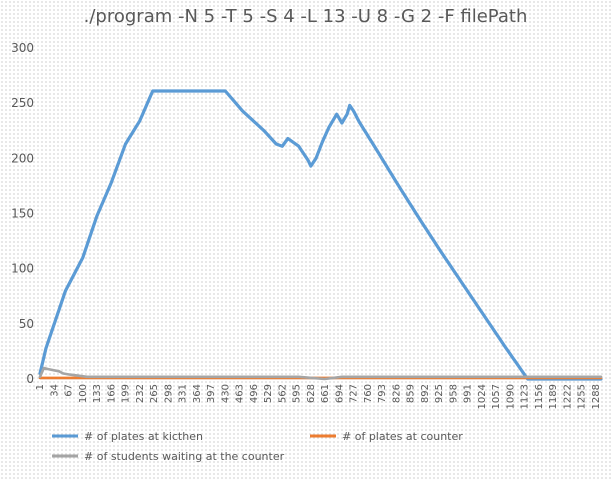 This screenshot has height=479, width=611. What do you see at coordinates (240, 393) in the screenshot?
I see `x-tick-label: 463` at bounding box center [240, 393].